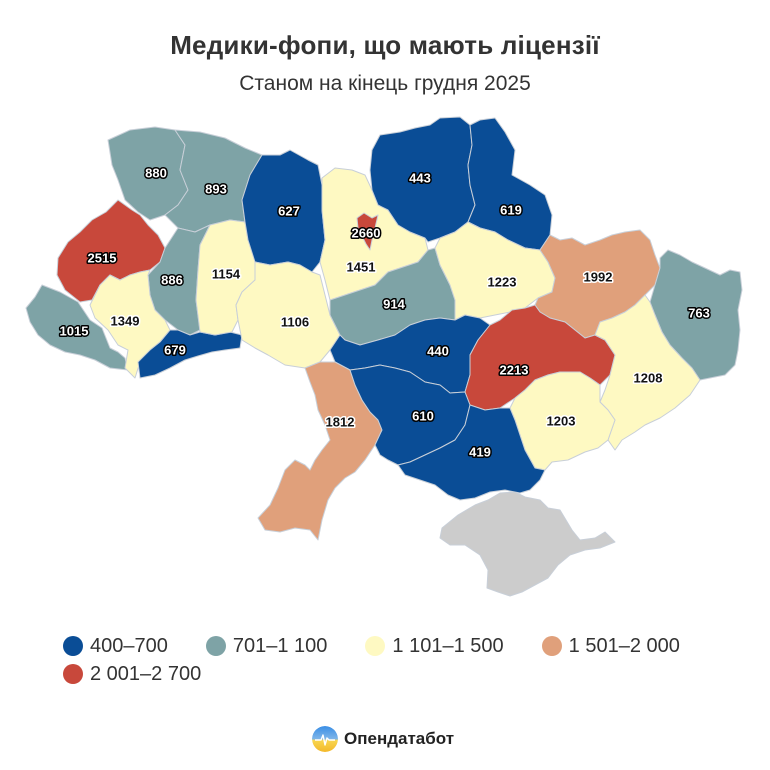  I want to click on legend-row-2: 2 001–2 700, so click(403, 674).